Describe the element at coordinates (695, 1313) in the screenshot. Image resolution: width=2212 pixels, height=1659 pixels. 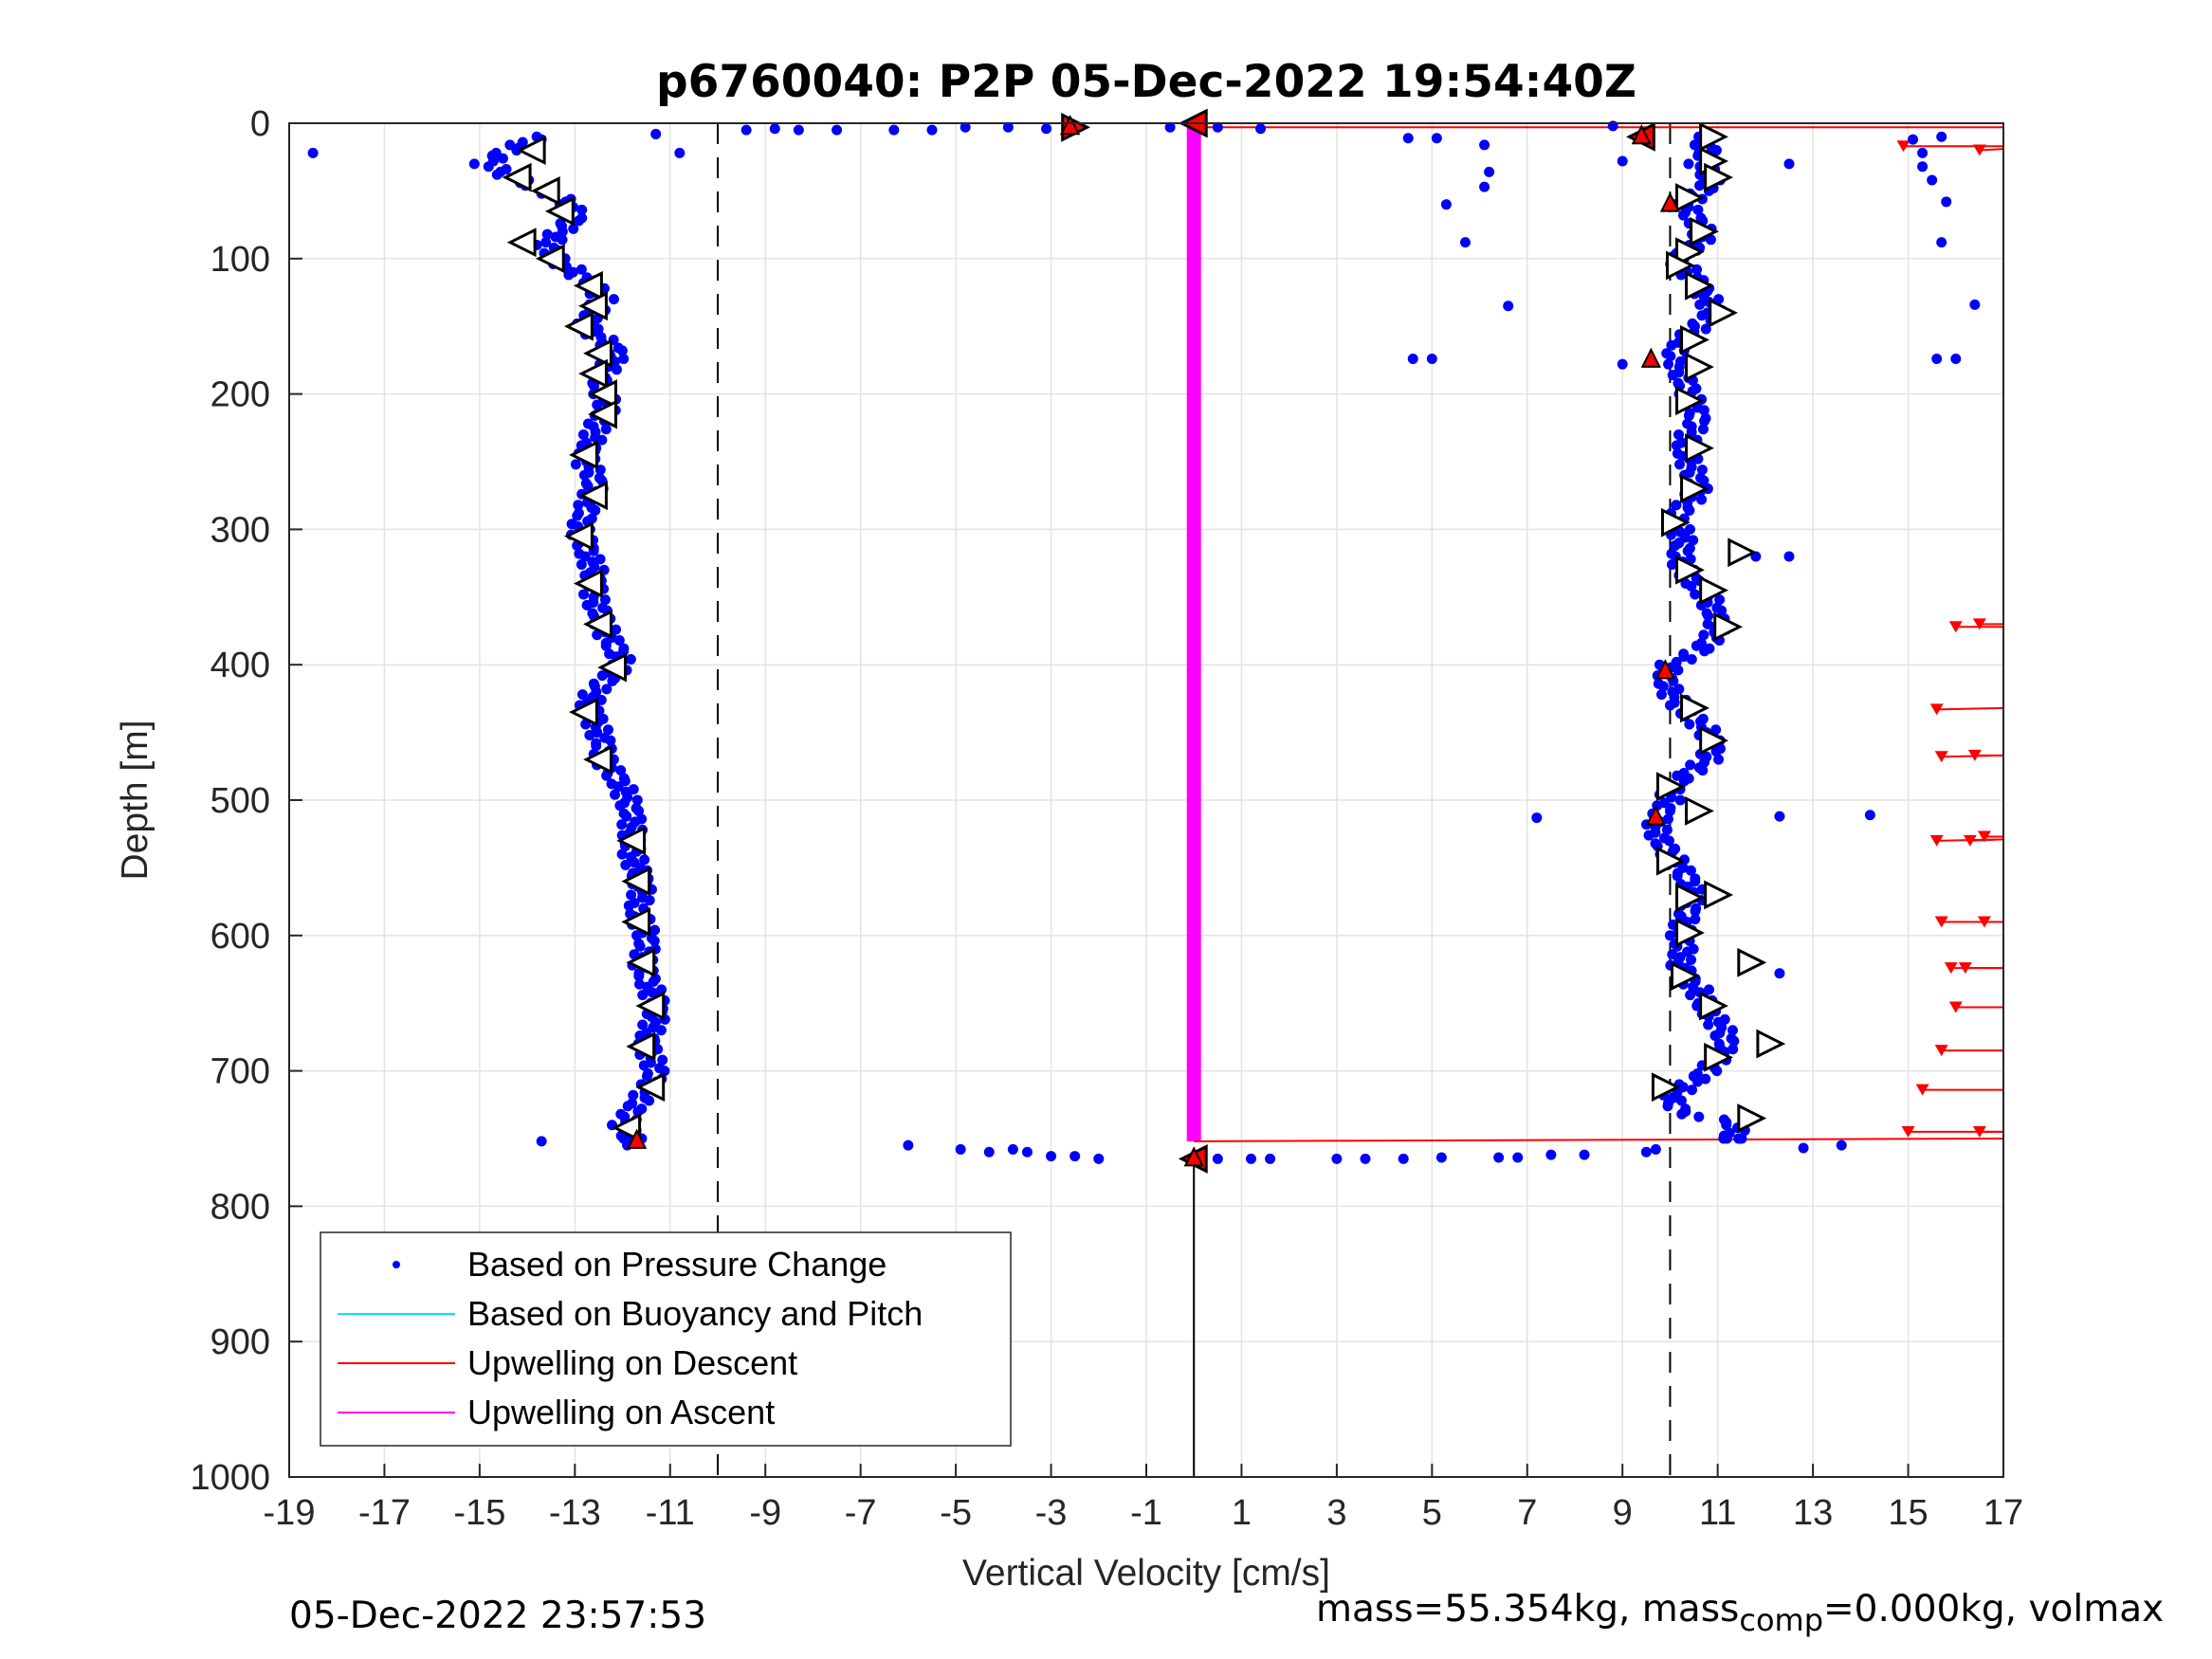
I see `legend-label: Based on Buoyancy and Pitch` at that location.